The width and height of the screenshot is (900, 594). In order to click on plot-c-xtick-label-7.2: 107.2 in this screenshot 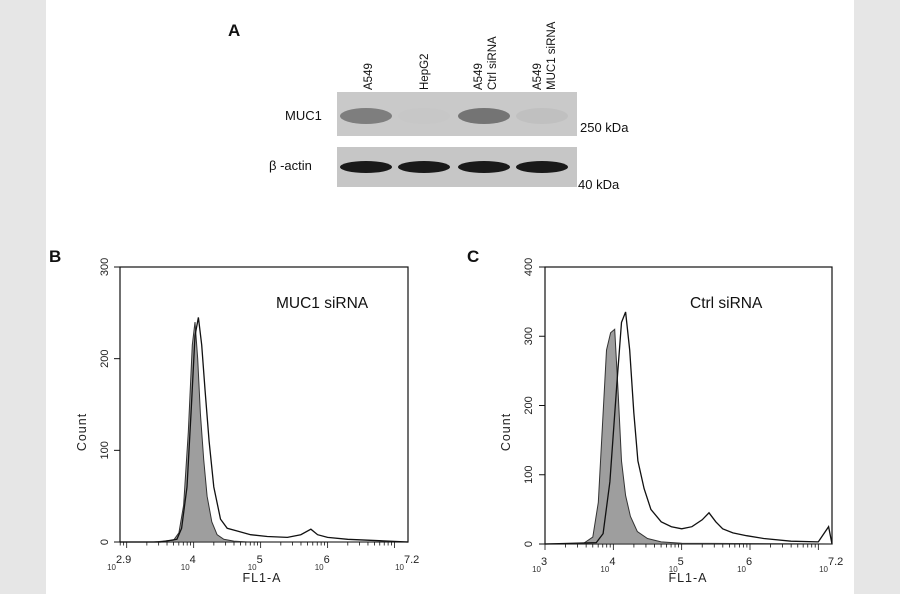, I will do `click(831, 565)`.